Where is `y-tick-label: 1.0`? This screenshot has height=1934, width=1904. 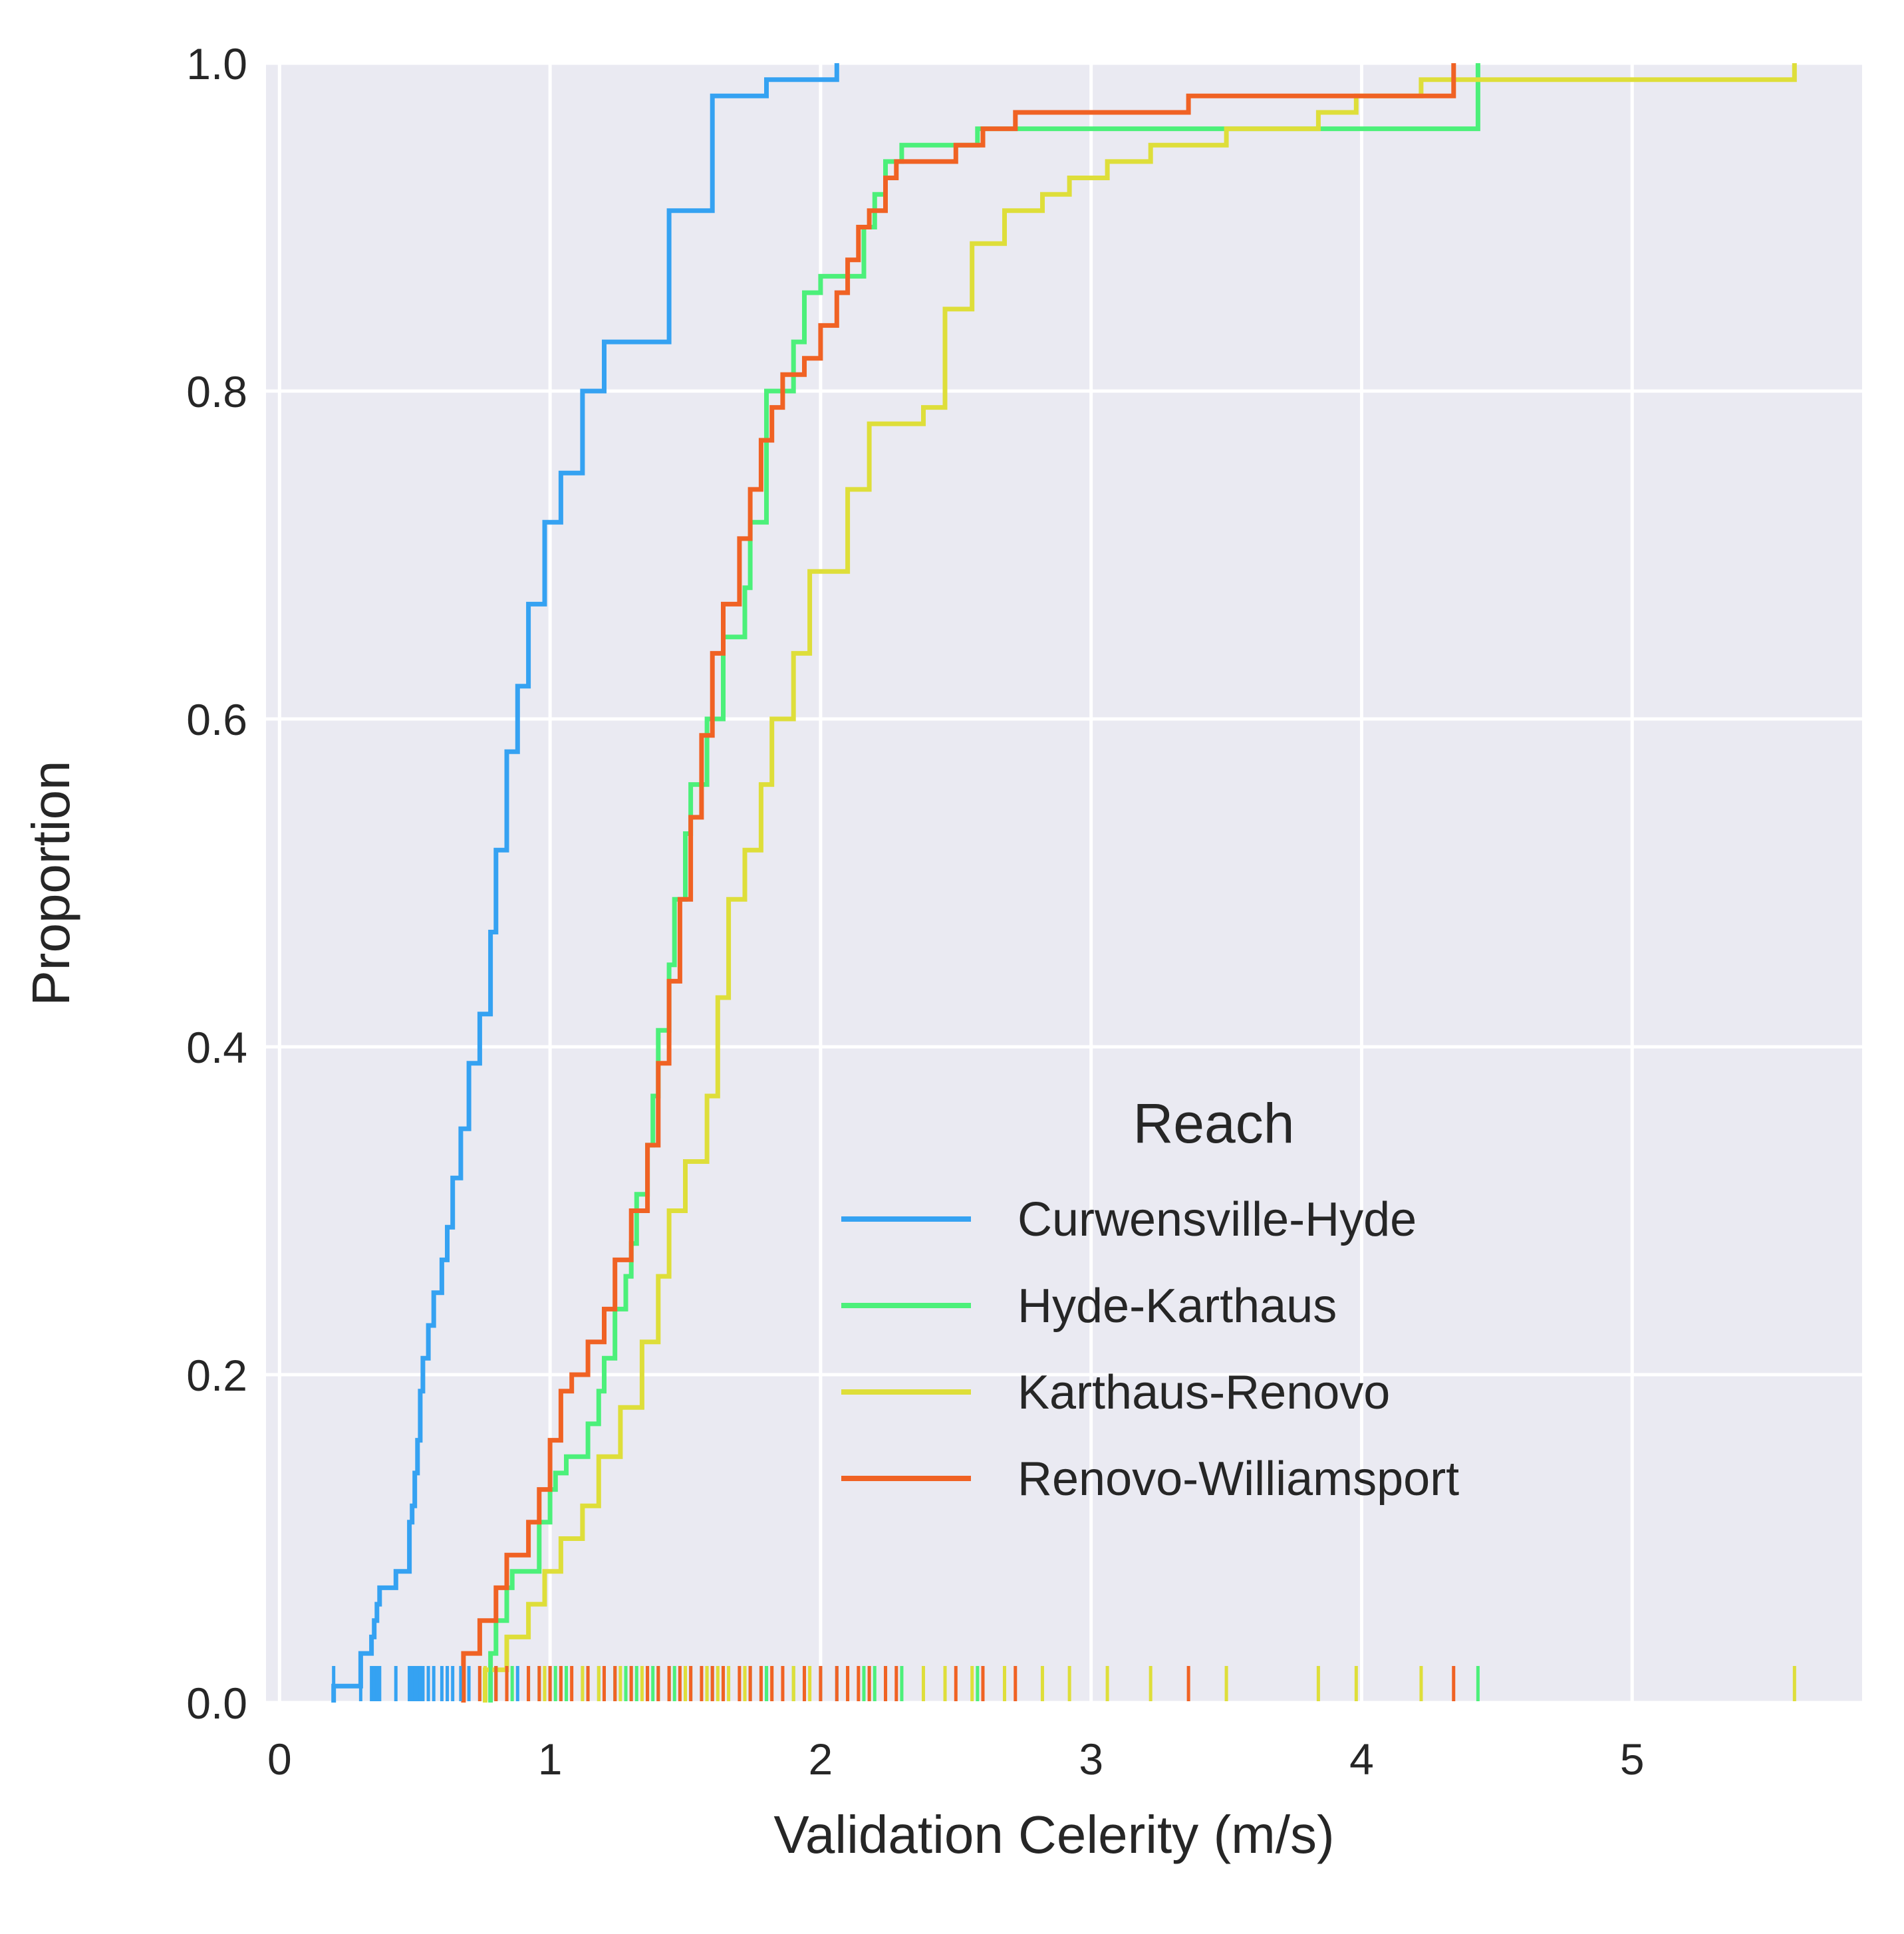 y-tick-label: 1.0 is located at coordinates (216, 63).